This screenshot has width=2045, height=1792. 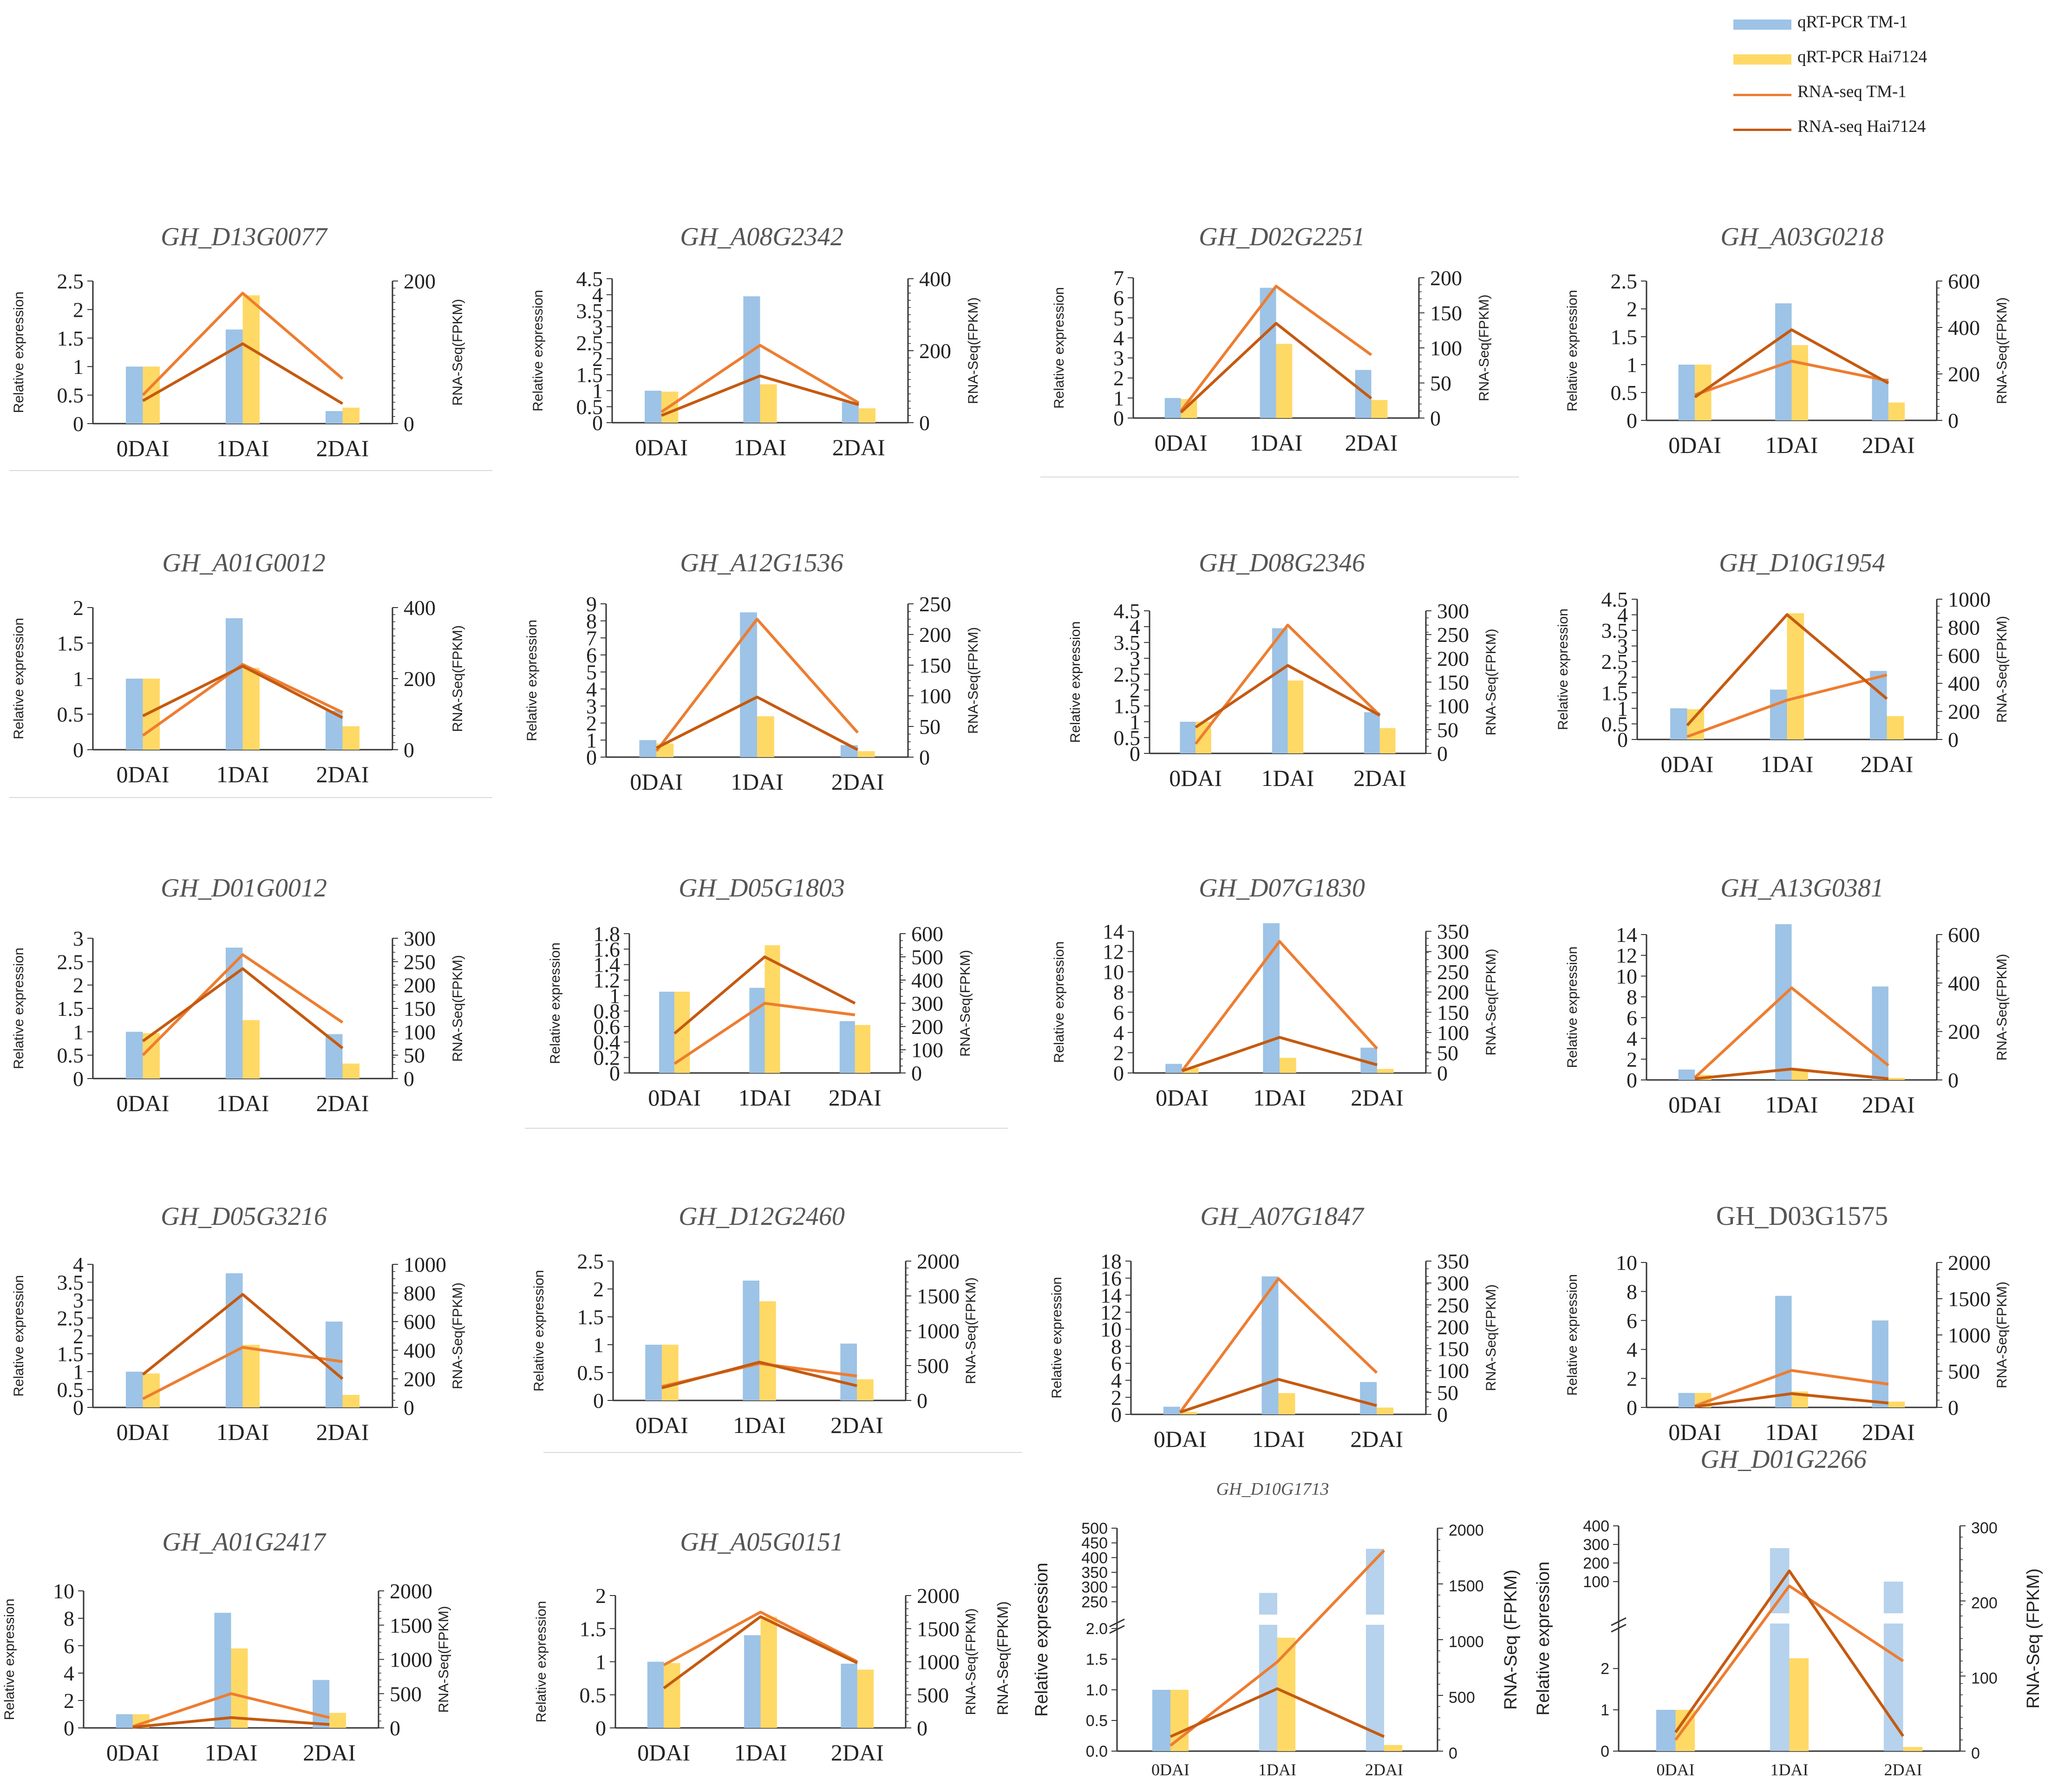 What do you see at coordinates (1095, 1528) in the screenshot?
I see `y-tick-label: 500` at bounding box center [1095, 1528].